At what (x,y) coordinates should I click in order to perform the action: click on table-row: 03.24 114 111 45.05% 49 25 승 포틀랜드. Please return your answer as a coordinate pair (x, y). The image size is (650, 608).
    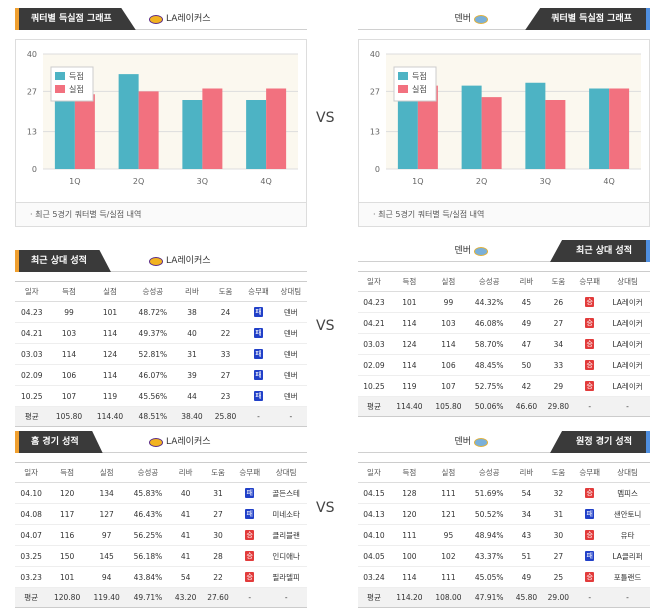
    Looking at the image, I should click on (504, 577).